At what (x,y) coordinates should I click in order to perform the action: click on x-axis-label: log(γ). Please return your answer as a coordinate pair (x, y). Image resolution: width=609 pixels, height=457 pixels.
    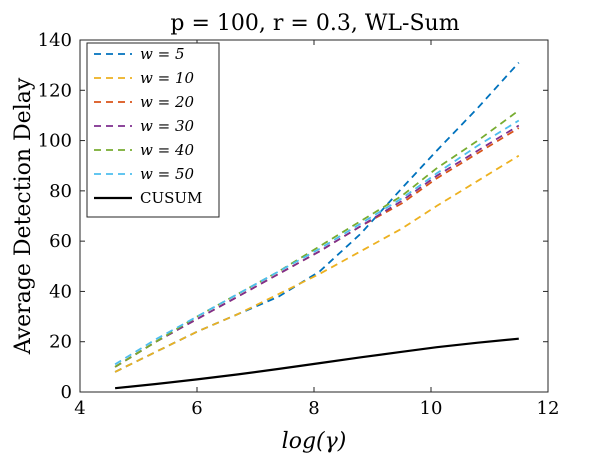
    Looking at the image, I should click on (314, 441).